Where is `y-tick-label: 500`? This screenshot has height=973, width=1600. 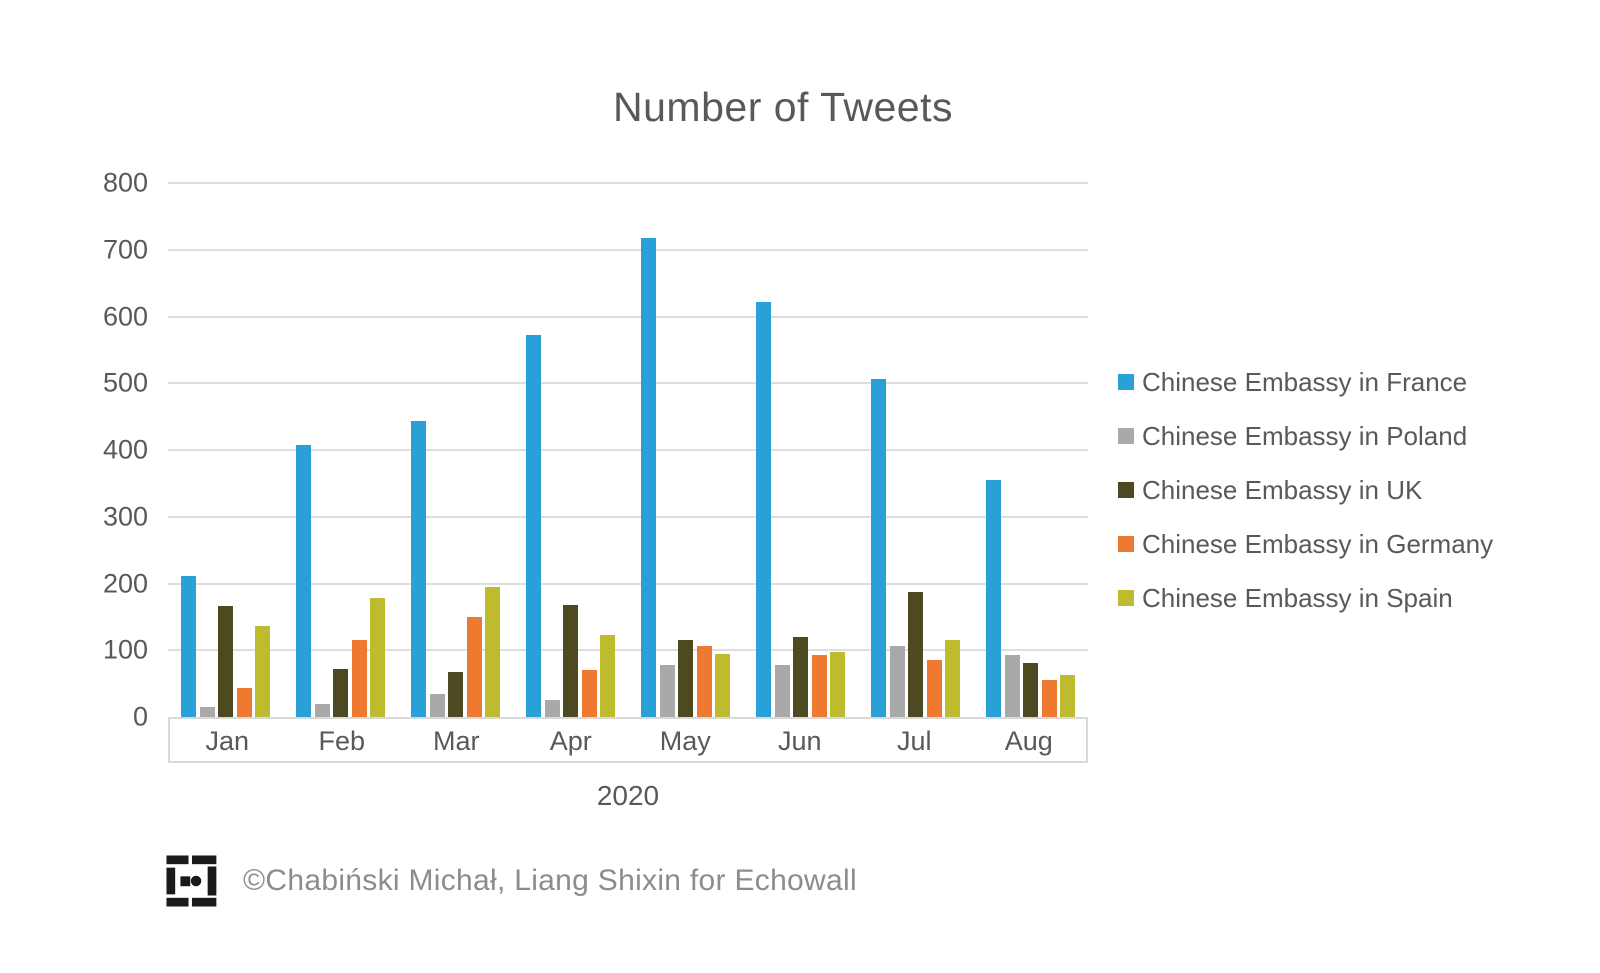 y-tick-label: 500 is located at coordinates (125, 382).